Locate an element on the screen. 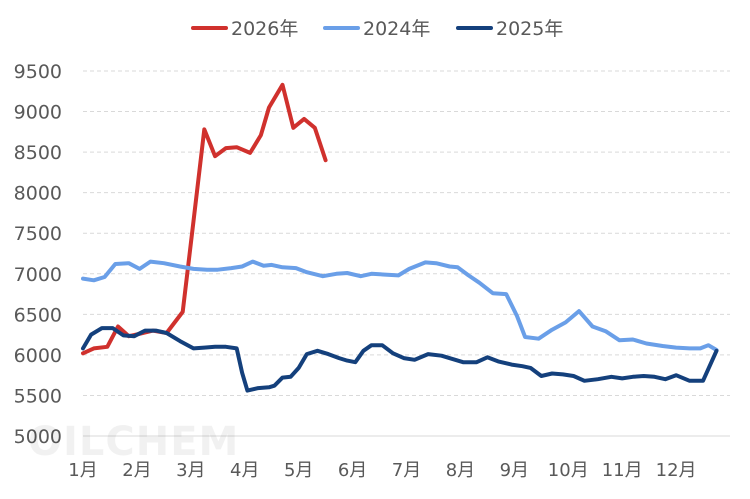 The image size is (750, 499). x-tick-label: 10月 is located at coordinates (568, 470).